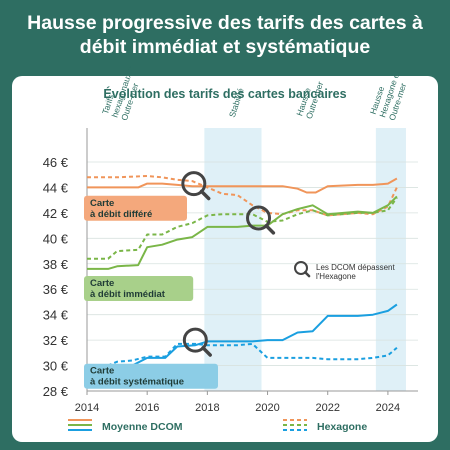 The height and width of the screenshot is (450, 450). Describe the element at coordinates (388, 408) in the screenshot. I see `x-tick-label: 2024` at that location.